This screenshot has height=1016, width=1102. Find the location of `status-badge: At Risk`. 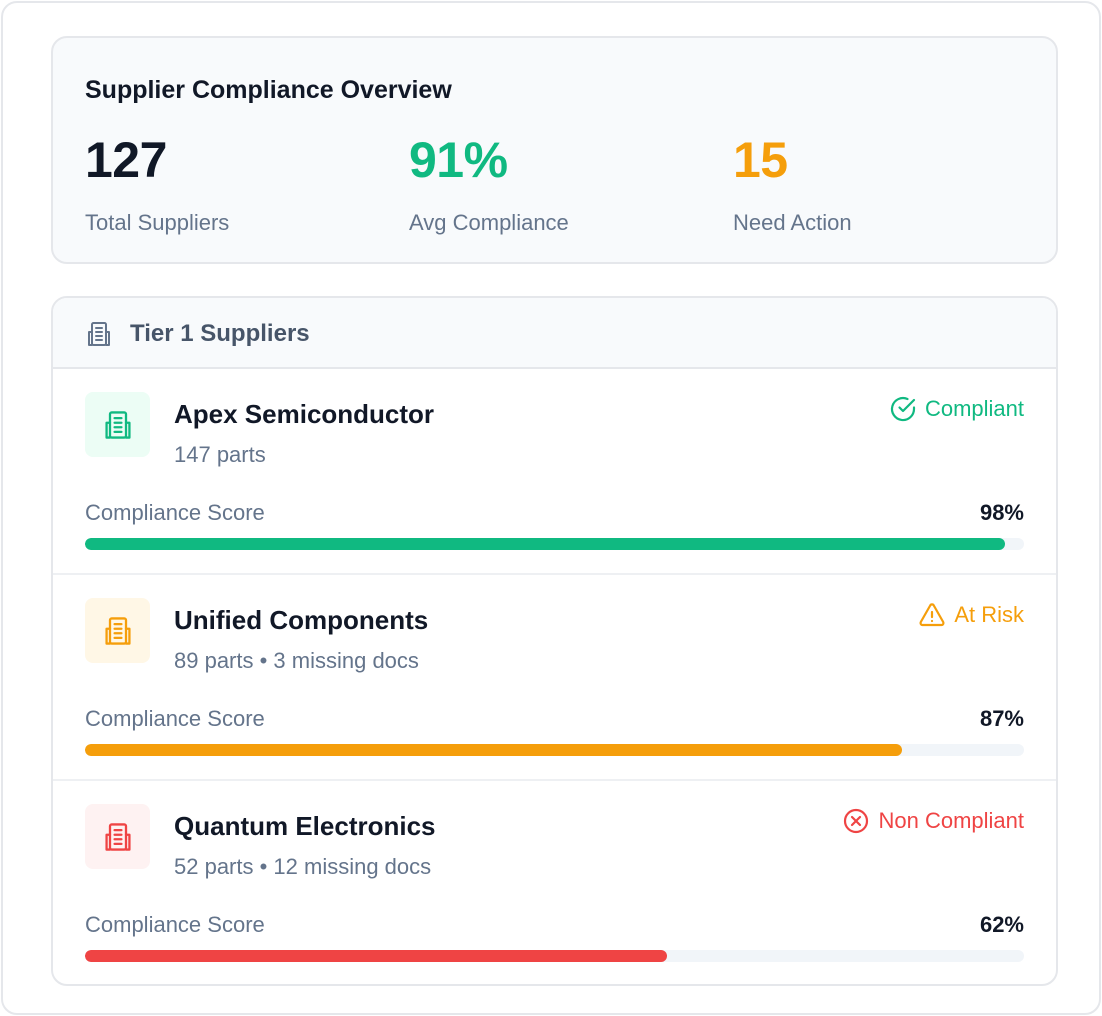

status-badge: At Risk is located at coordinates (971, 615).